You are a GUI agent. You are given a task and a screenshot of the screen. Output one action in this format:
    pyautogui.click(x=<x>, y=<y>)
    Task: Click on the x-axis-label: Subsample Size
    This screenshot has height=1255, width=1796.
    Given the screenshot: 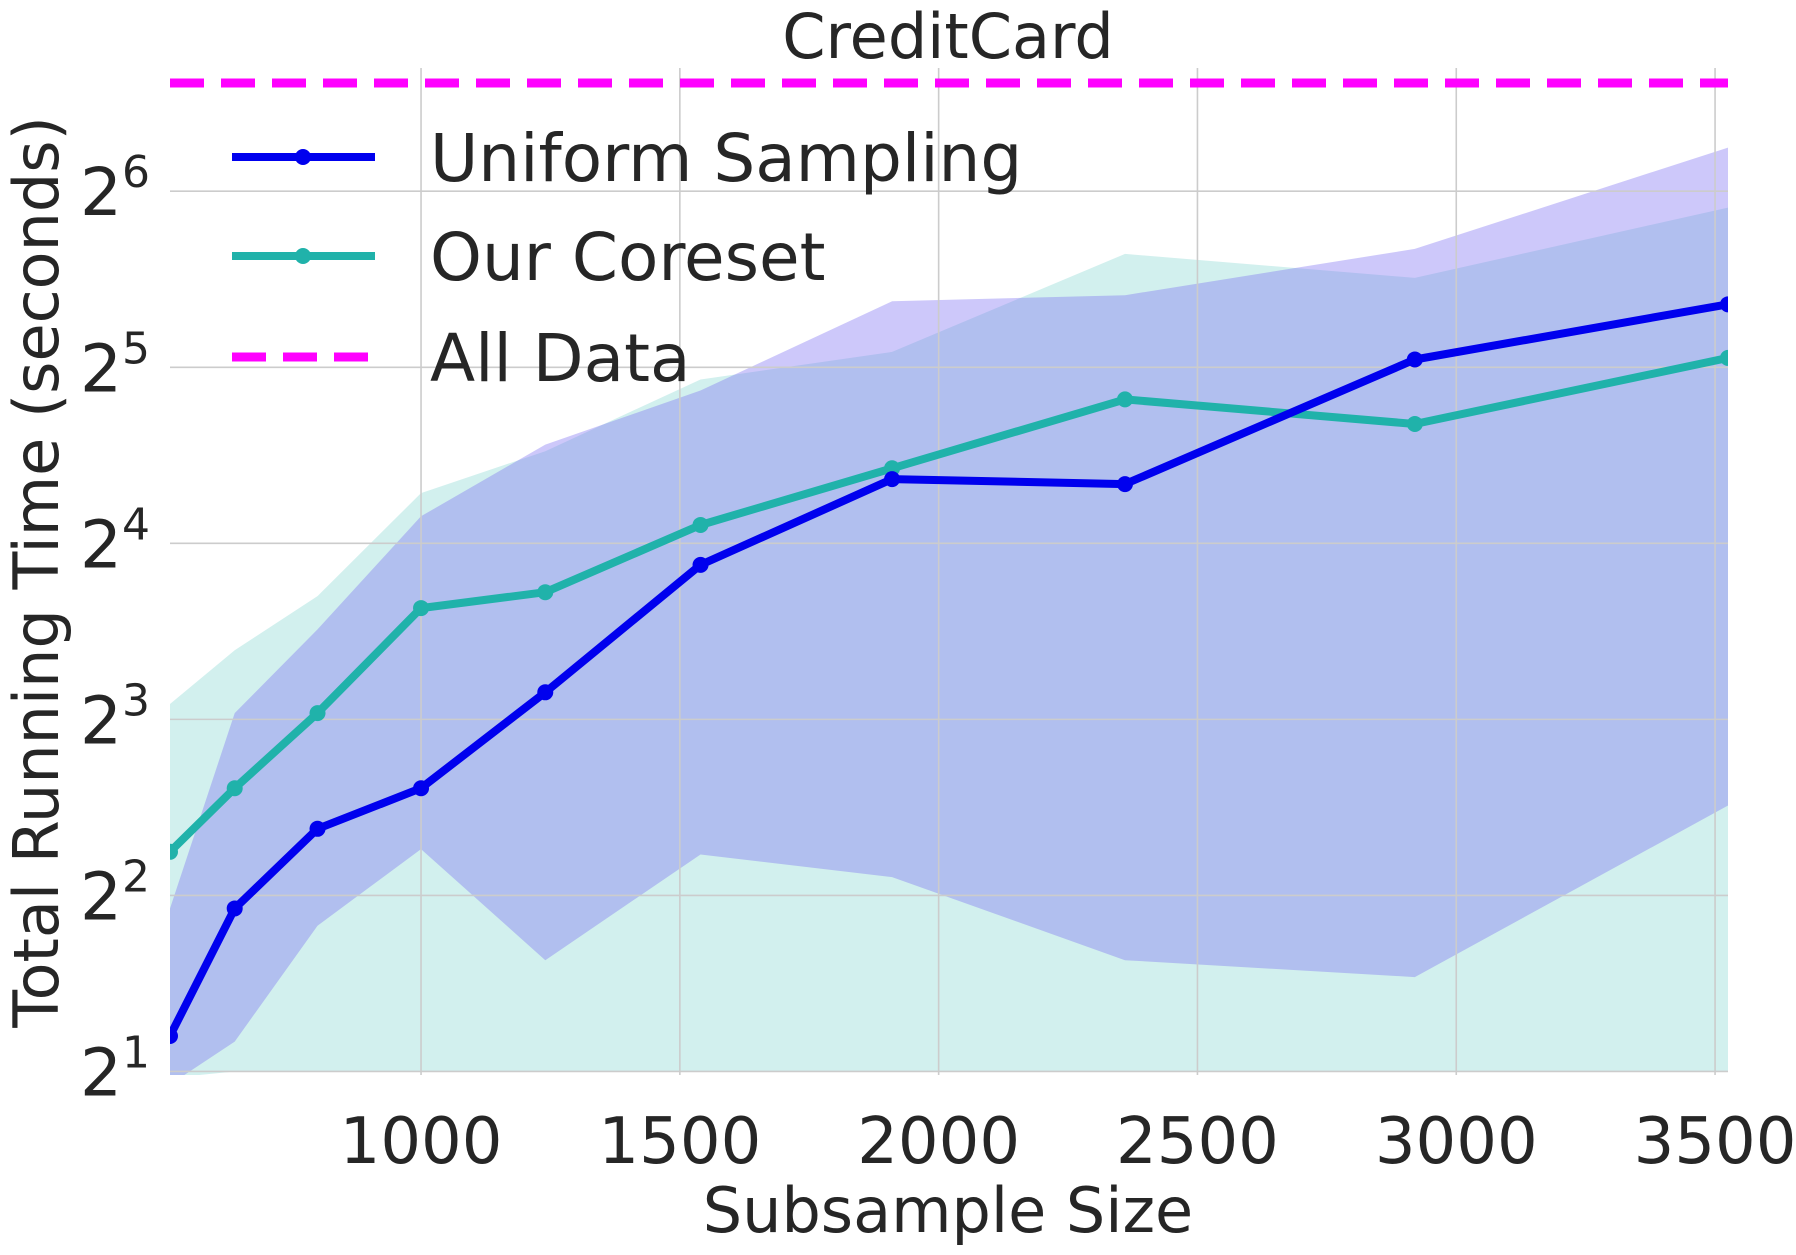 What is the action you would take?
    pyautogui.click(x=948, y=1210)
    